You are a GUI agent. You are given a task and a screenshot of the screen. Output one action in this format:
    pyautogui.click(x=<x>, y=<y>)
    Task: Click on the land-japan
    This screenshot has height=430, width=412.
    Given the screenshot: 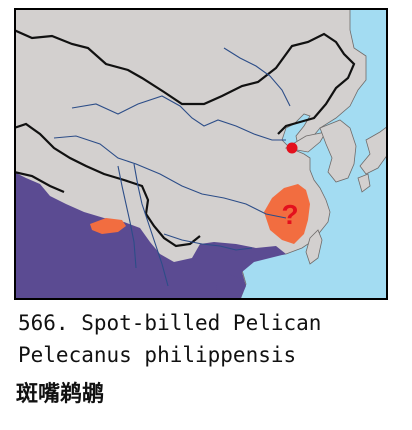 What is the action you would take?
    pyautogui.click(x=373, y=150)
    